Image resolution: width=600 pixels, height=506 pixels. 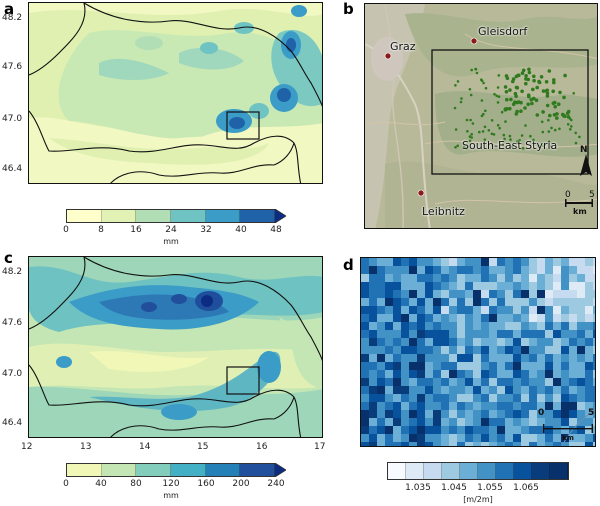 I want to click on panel-b-scale-five: 5, so click(x=592, y=195).